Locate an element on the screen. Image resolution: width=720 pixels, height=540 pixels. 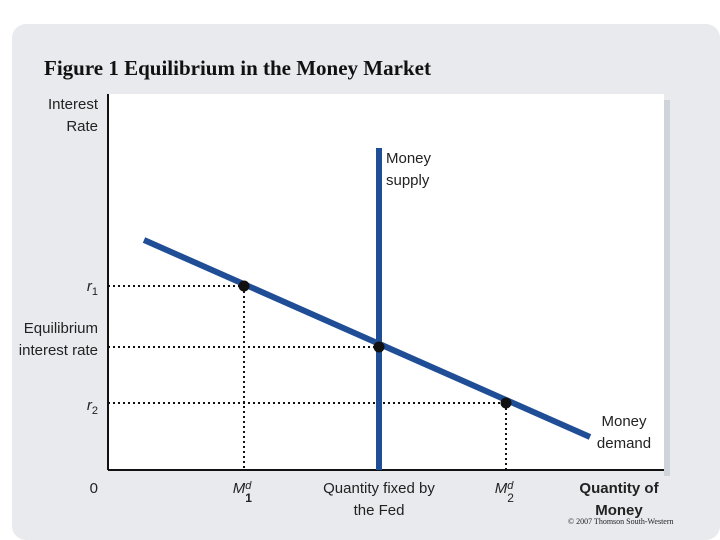
r1-label: r1 is located at coordinates (79, 289).